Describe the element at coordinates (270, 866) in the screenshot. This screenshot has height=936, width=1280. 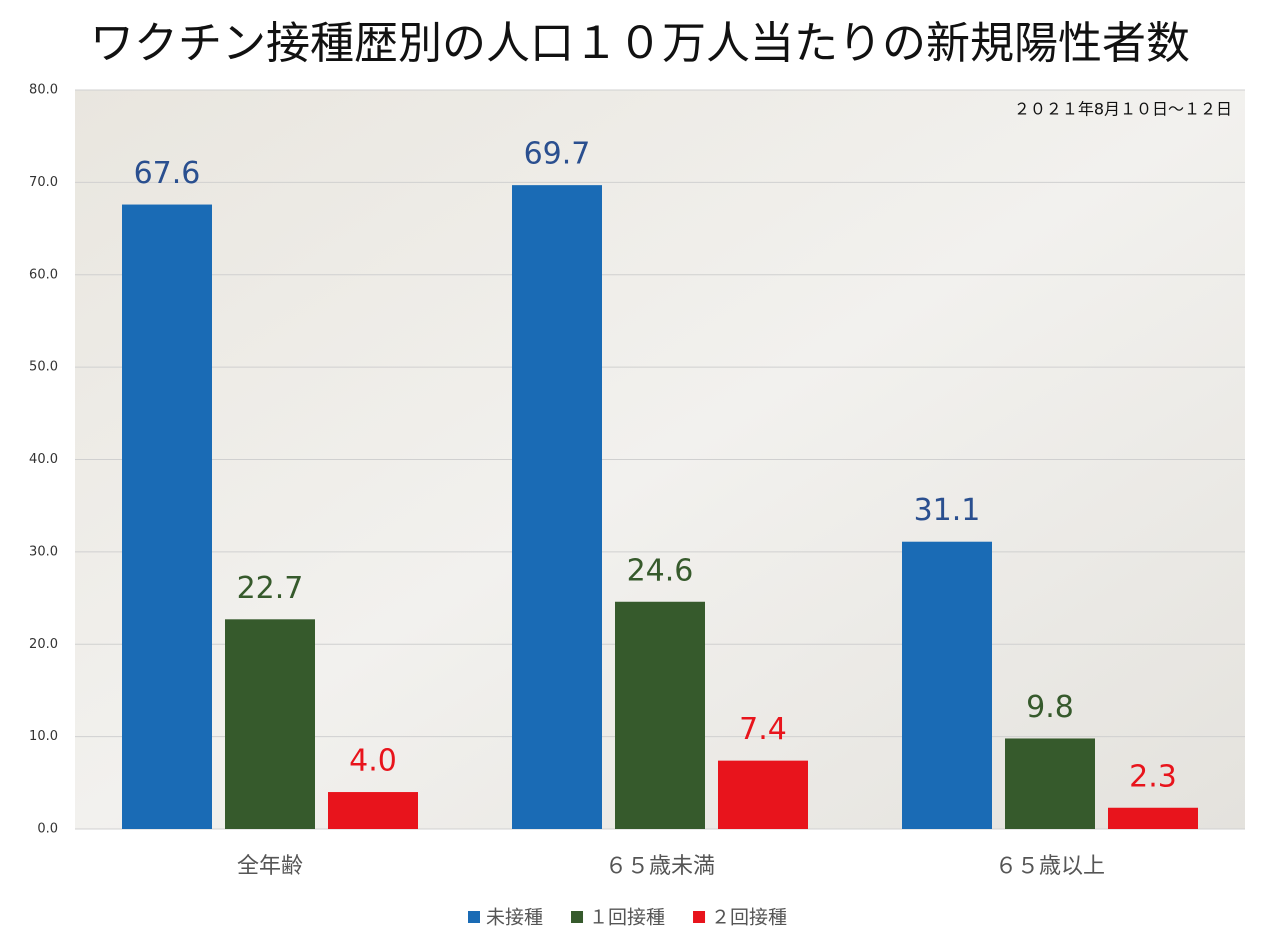
I see `x-tick-label: 全年齢` at that location.